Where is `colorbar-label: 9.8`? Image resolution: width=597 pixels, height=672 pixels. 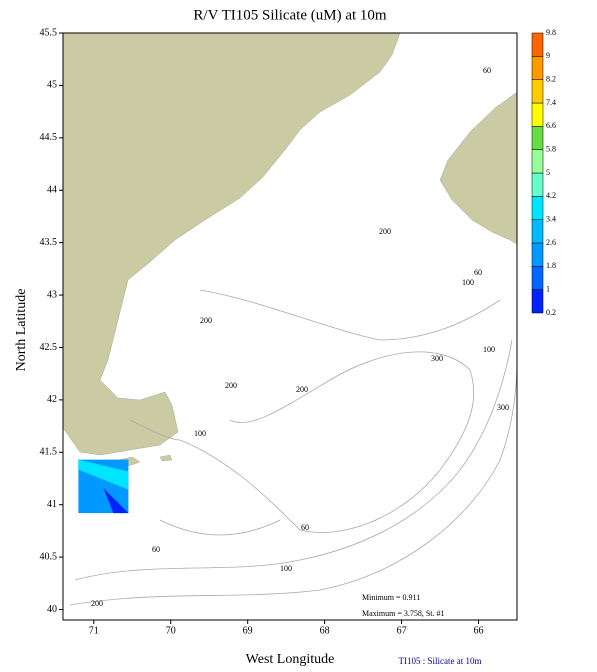
colorbar-label: 9.8 is located at coordinates (551, 32).